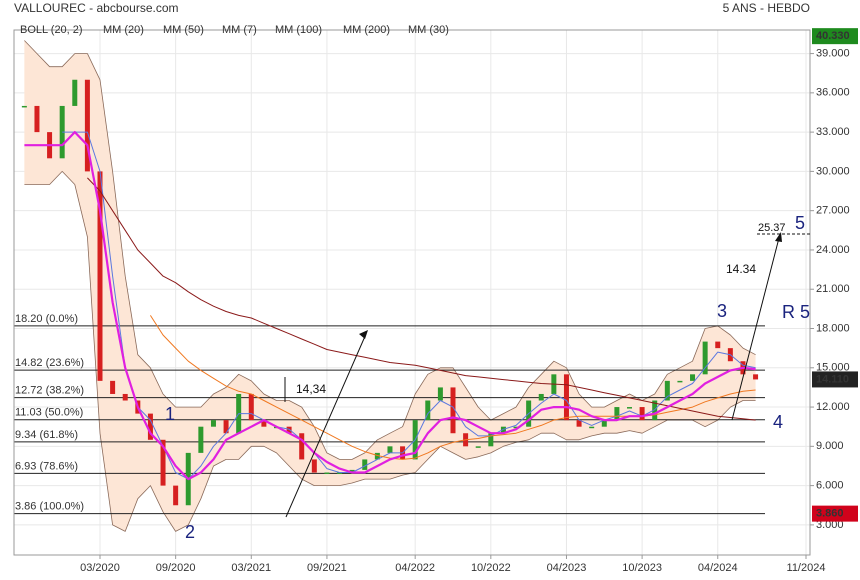 This screenshot has height=580, width=860. What do you see at coordinates (833, 211) in the screenshot?
I see `y-tick-label: 27.000` at bounding box center [833, 211].